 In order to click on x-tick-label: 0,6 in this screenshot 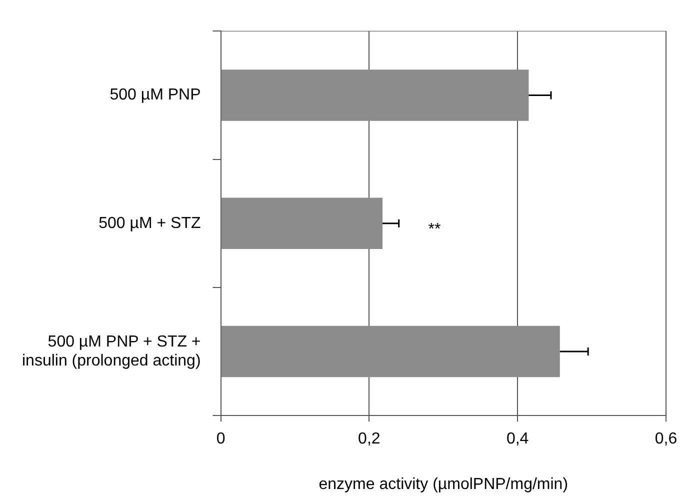, I will do `click(666, 439)`.